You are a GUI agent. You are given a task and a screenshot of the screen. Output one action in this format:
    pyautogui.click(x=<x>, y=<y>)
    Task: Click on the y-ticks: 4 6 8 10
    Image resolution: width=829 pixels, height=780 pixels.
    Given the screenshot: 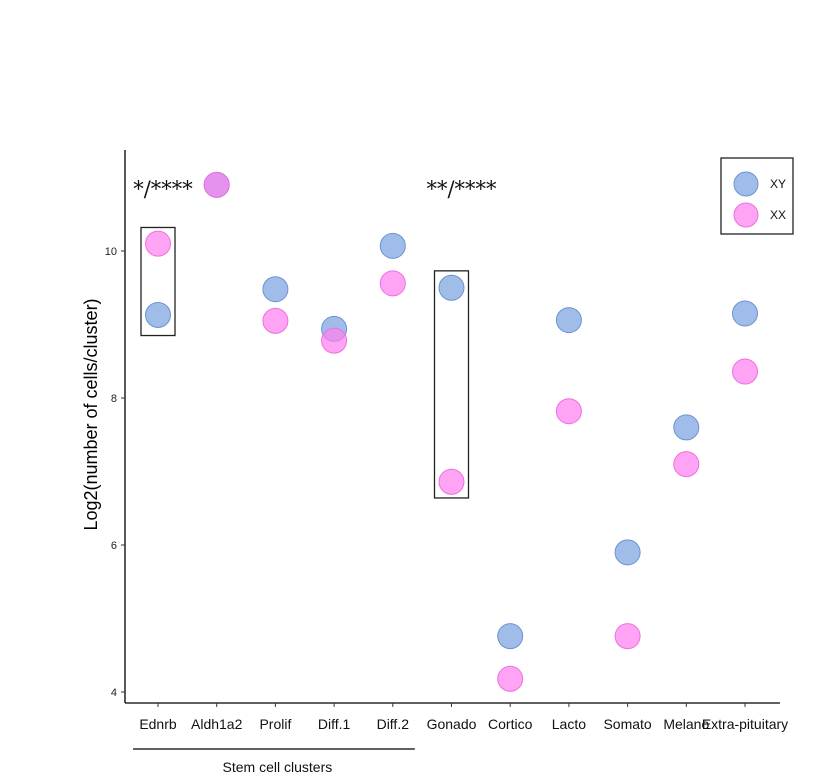 What is the action you would take?
    pyautogui.click(x=115, y=472)
    